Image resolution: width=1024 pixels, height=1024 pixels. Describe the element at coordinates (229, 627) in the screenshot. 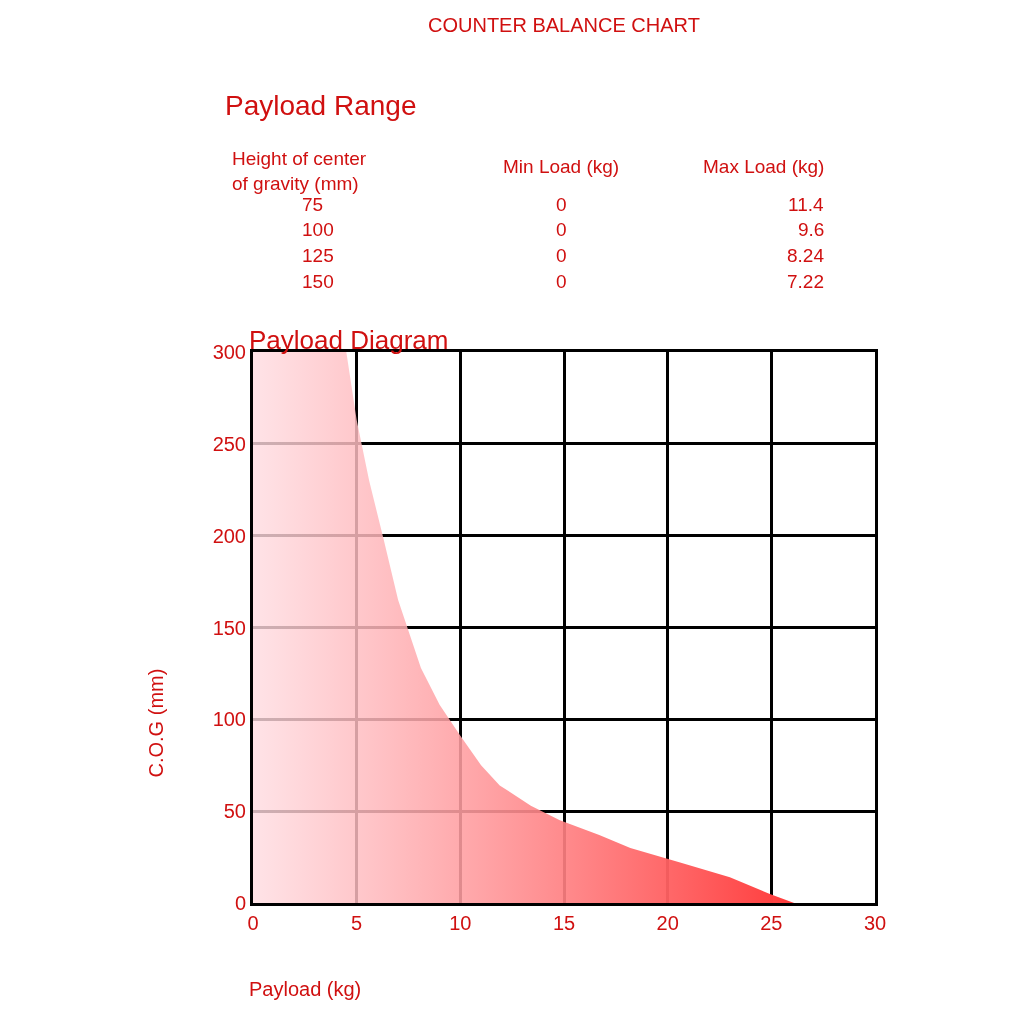

I see `y-tick-label: 150` at that location.